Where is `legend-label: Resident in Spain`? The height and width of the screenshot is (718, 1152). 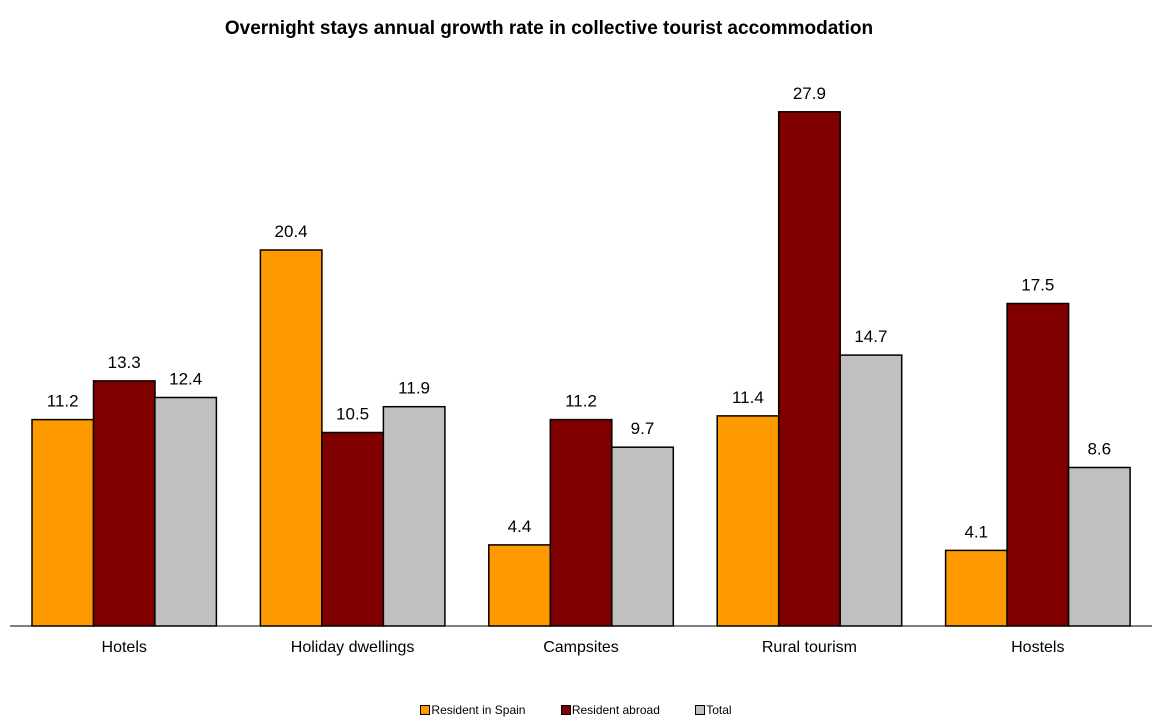 legend-label: Resident in Spain is located at coordinates (478, 710).